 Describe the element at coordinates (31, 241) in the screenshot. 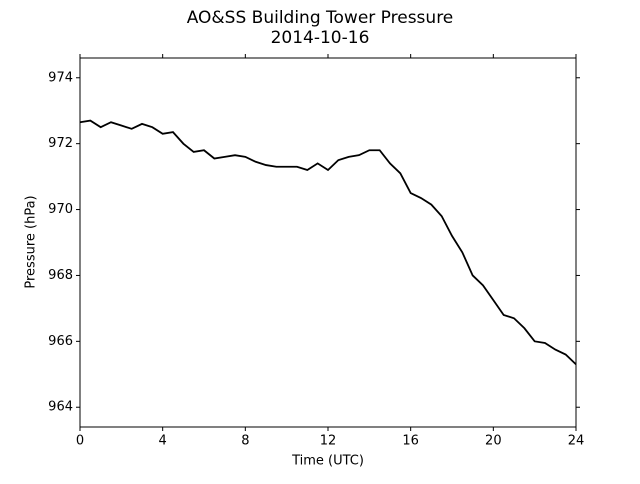

I see `y-axis-label: Pressure (hPa)` at that location.